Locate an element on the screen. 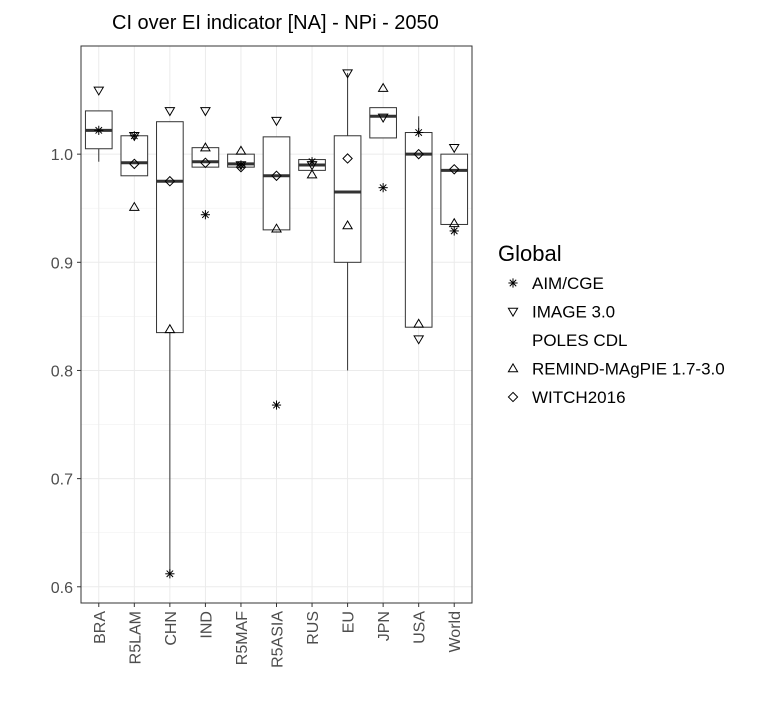 This screenshot has height=720, width=780. box-USA is located at coordinates (418, 222).